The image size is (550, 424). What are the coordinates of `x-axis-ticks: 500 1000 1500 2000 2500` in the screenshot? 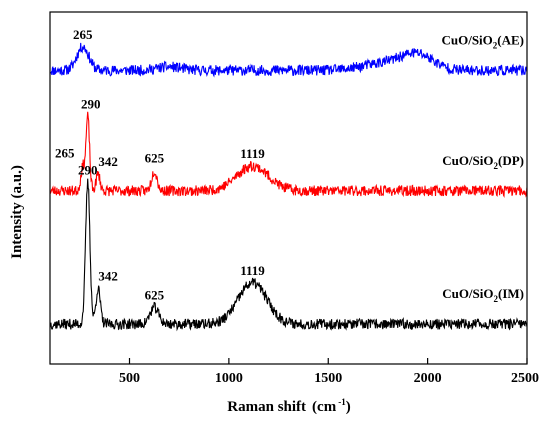 It's located at (329, 372).